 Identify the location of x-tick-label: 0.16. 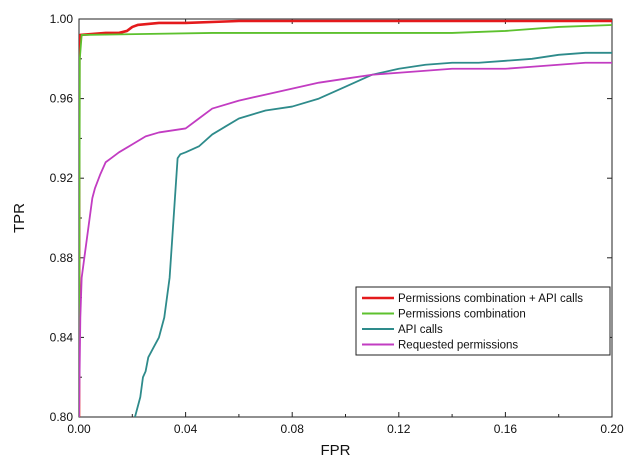
(506, 429).